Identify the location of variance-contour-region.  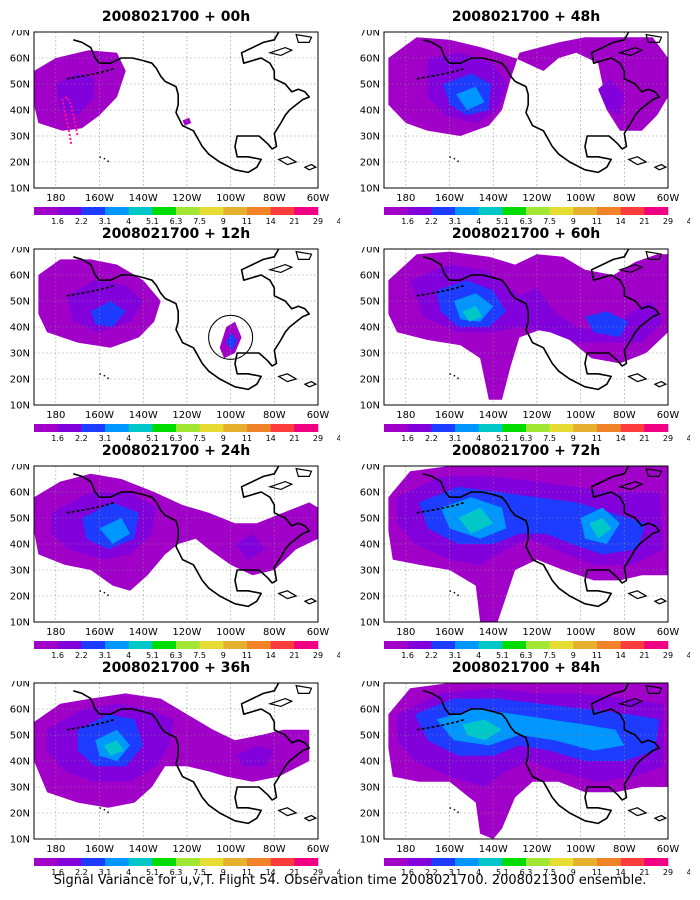
(113, 748).